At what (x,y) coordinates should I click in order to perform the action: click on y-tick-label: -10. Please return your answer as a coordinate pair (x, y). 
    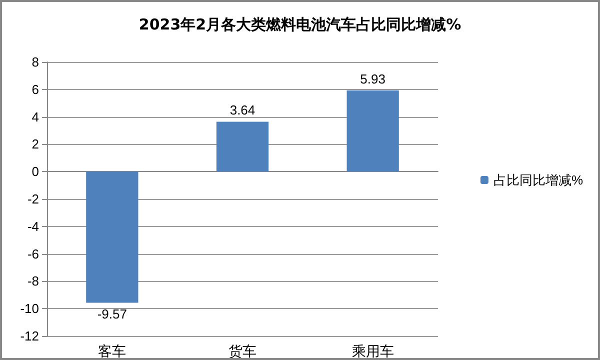
    Looking at the image, I should click on (29, 308).